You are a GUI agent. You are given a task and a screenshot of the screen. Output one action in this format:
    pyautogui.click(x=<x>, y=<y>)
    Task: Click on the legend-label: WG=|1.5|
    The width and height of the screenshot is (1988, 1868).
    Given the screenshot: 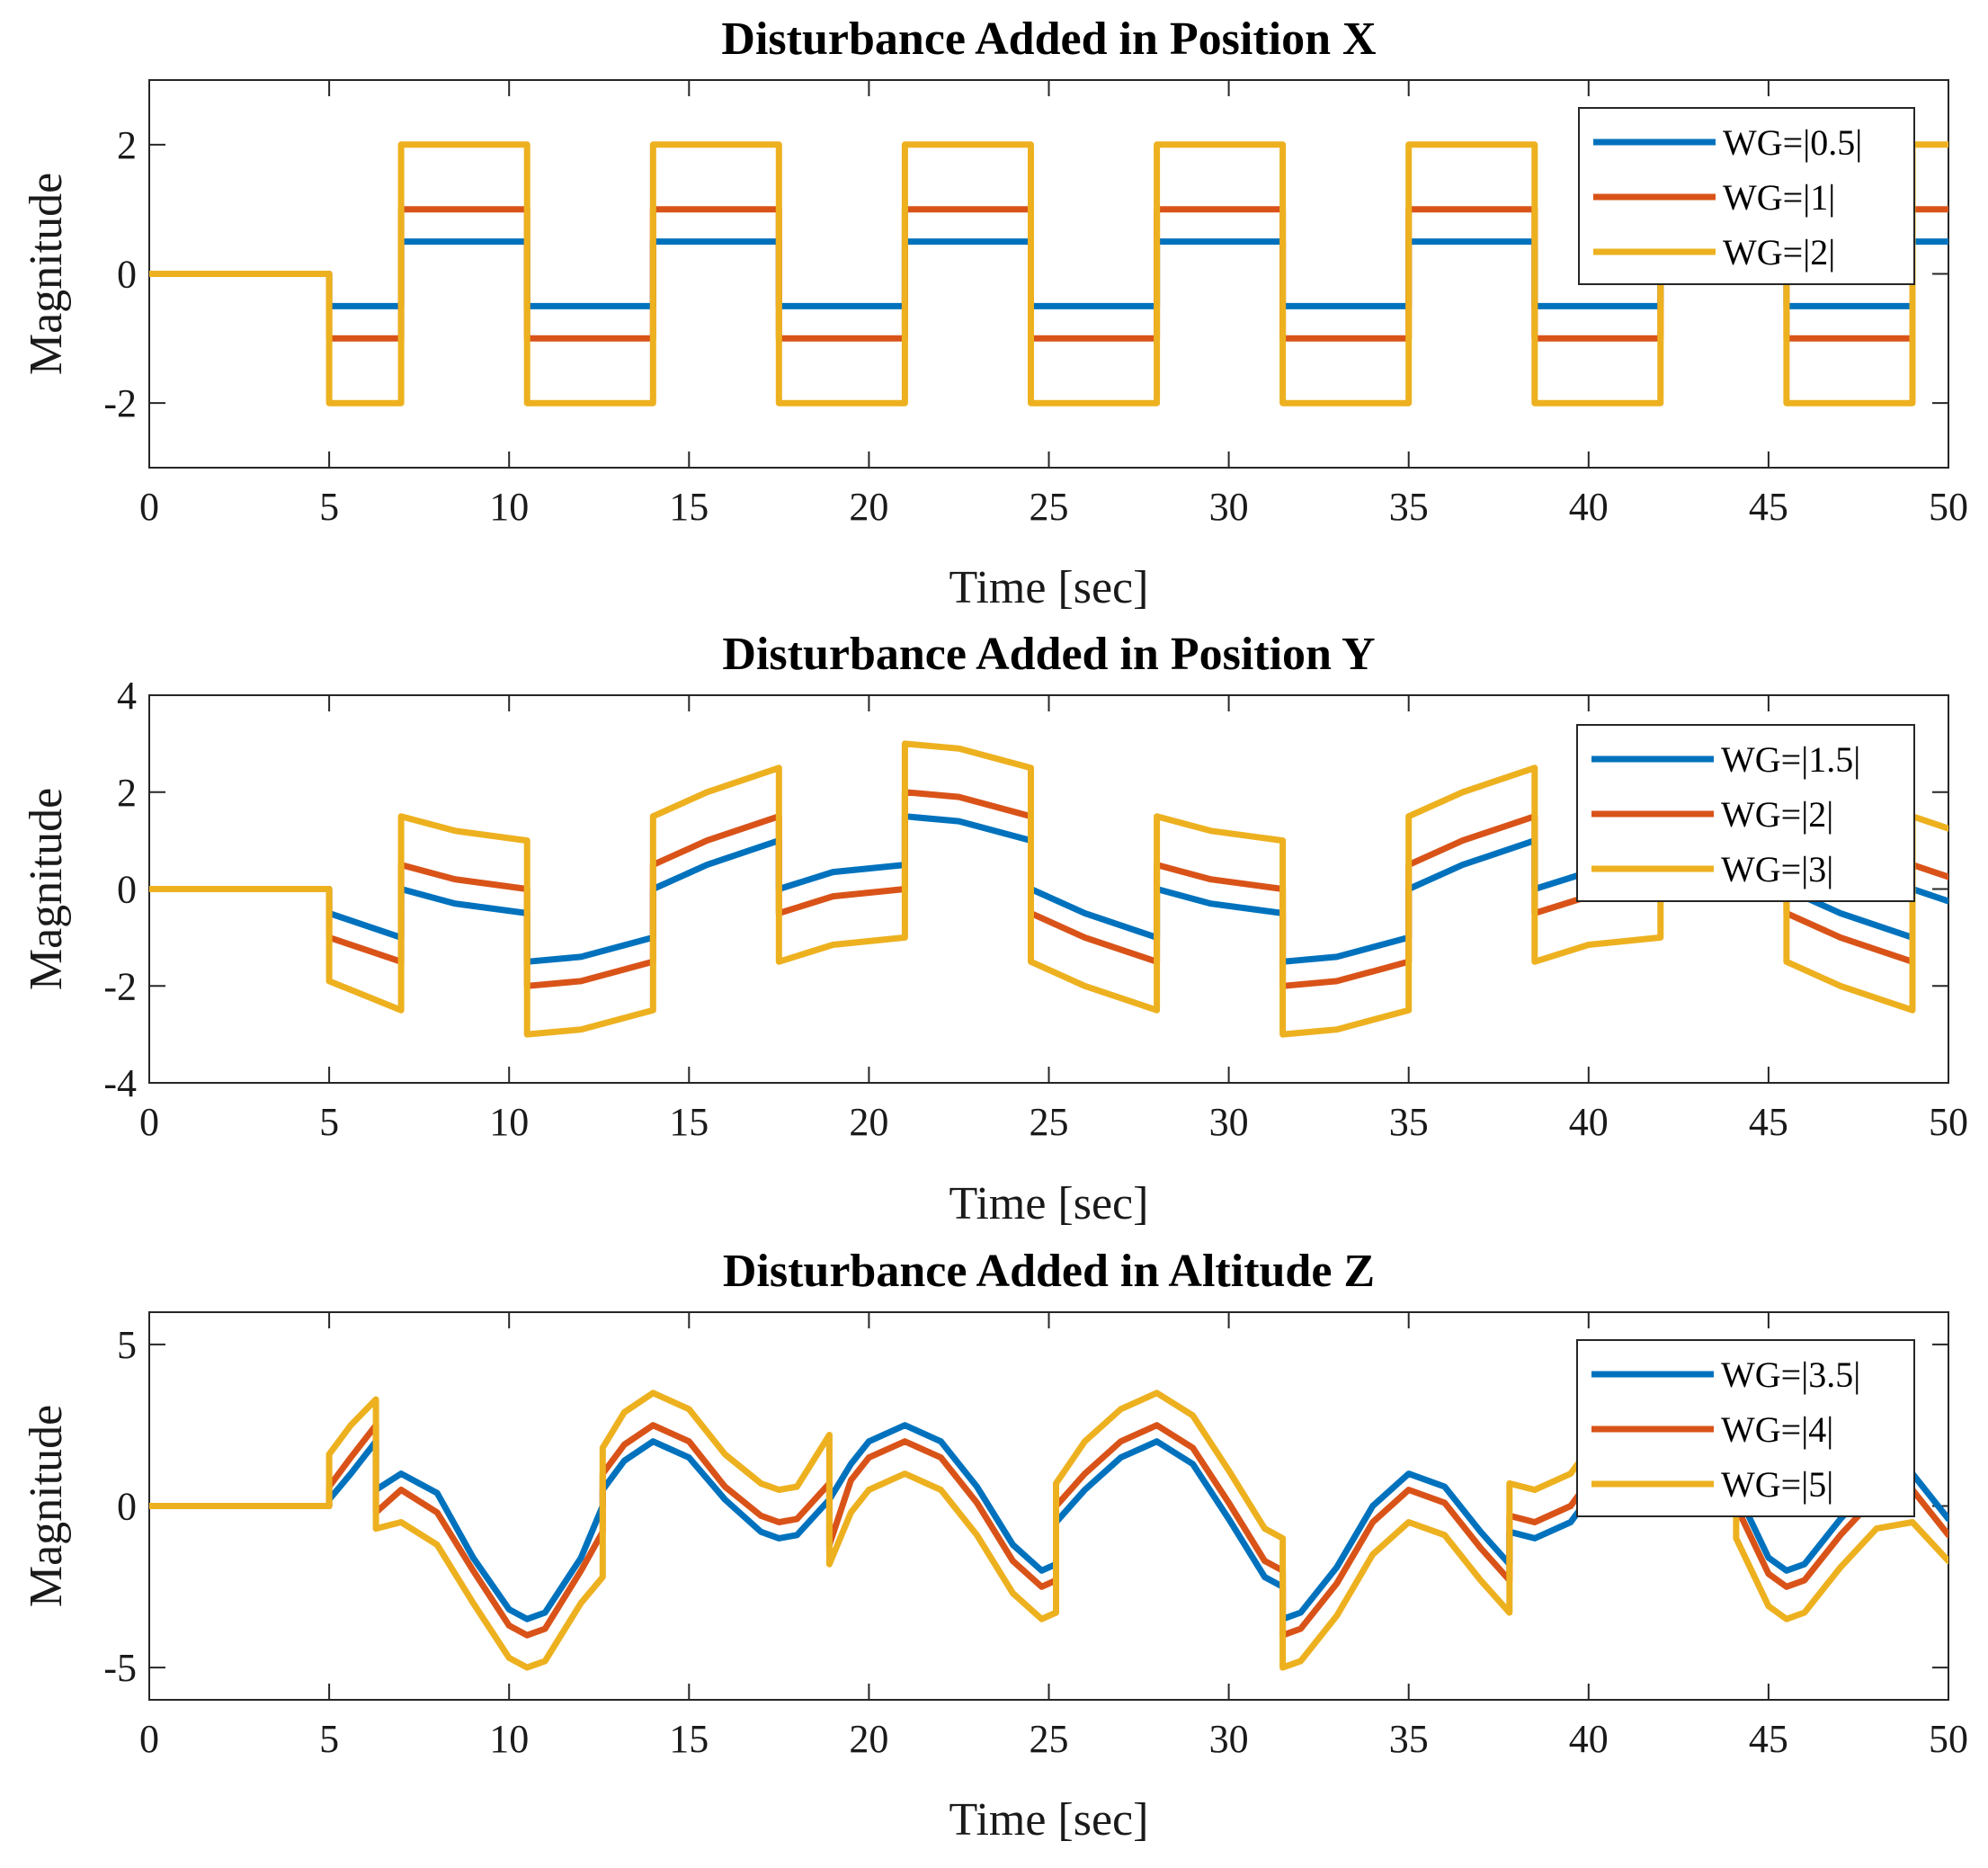 What is the action you would take?
    pyautogui.click(x=1790, y=759)
    